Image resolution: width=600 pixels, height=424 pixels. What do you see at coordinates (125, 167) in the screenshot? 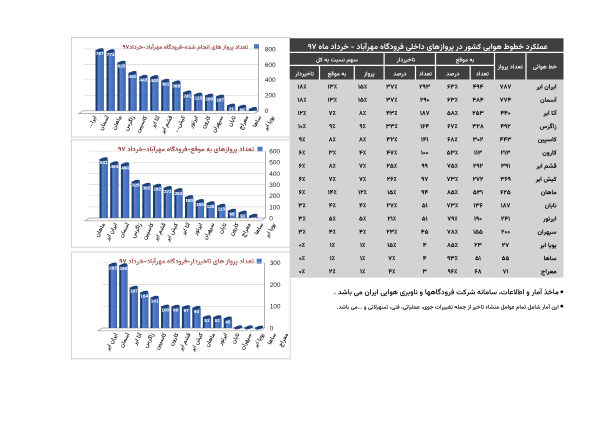
I see `svg-text: 484` at bounding box center [125, 167].